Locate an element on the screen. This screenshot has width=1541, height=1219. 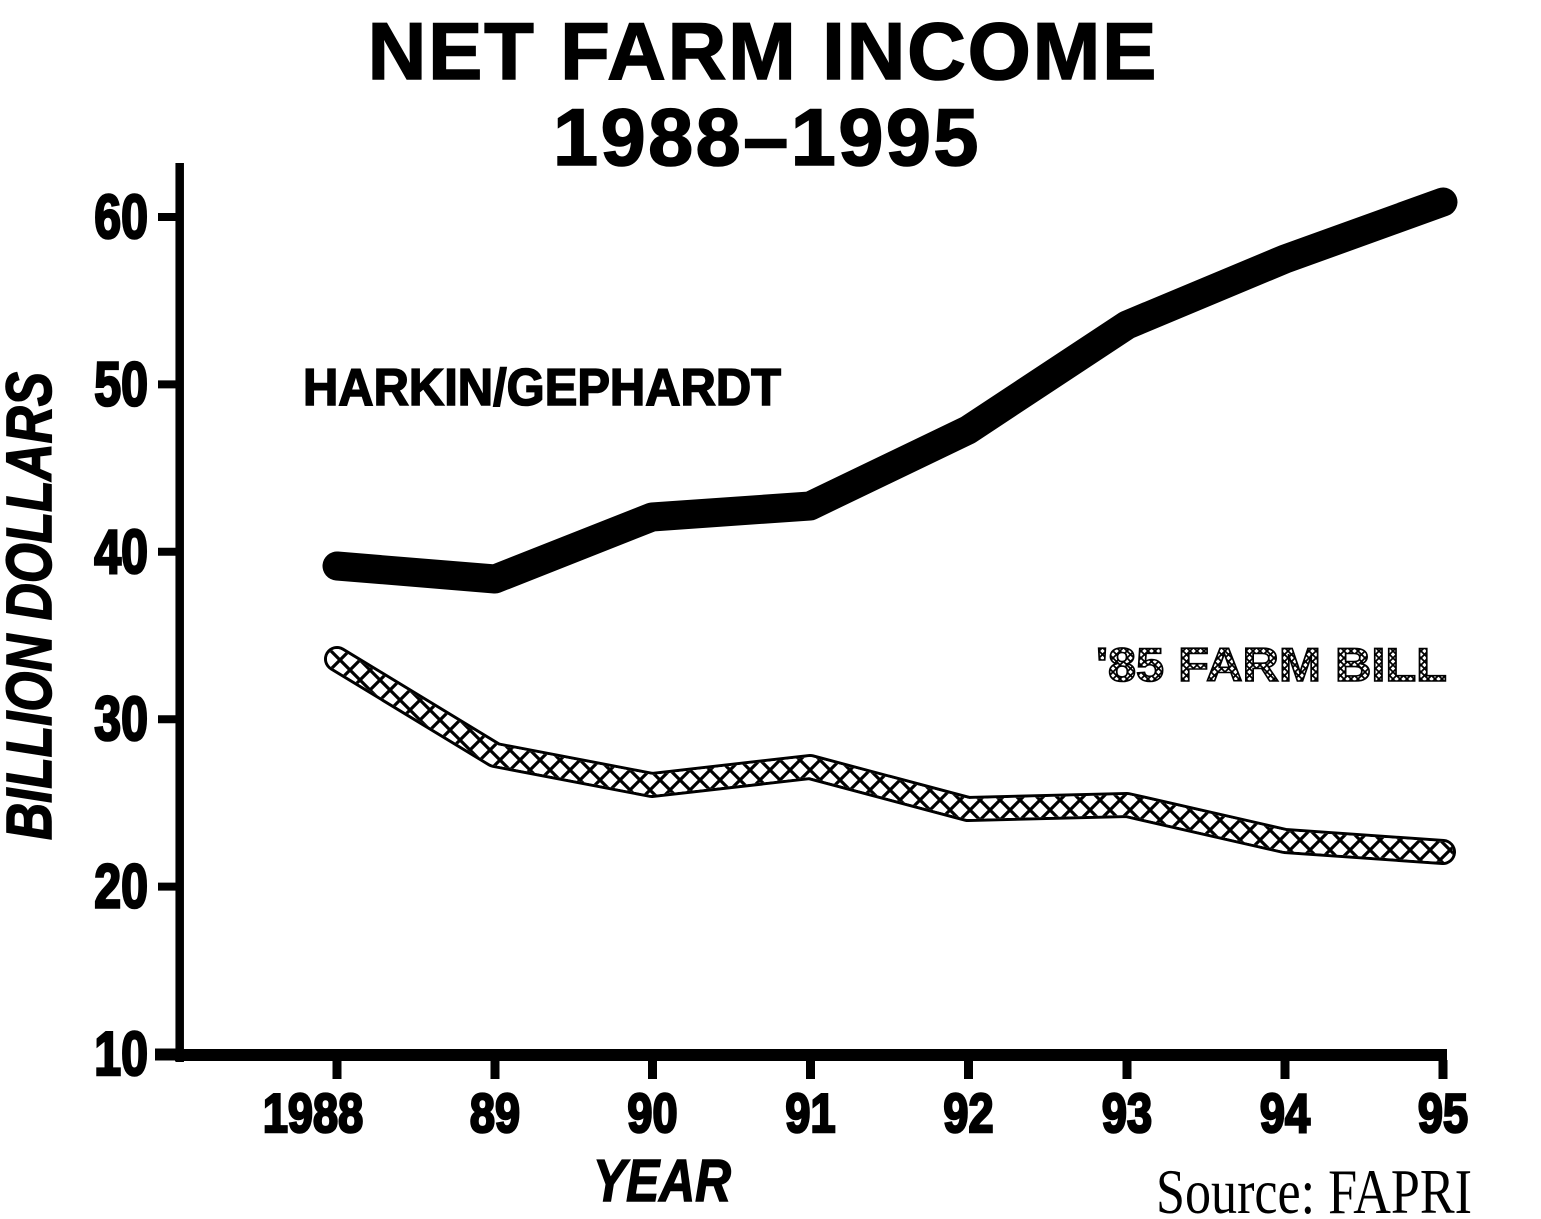
svg-text: '85 FARM BILL is located at coordinates (1271, 664).